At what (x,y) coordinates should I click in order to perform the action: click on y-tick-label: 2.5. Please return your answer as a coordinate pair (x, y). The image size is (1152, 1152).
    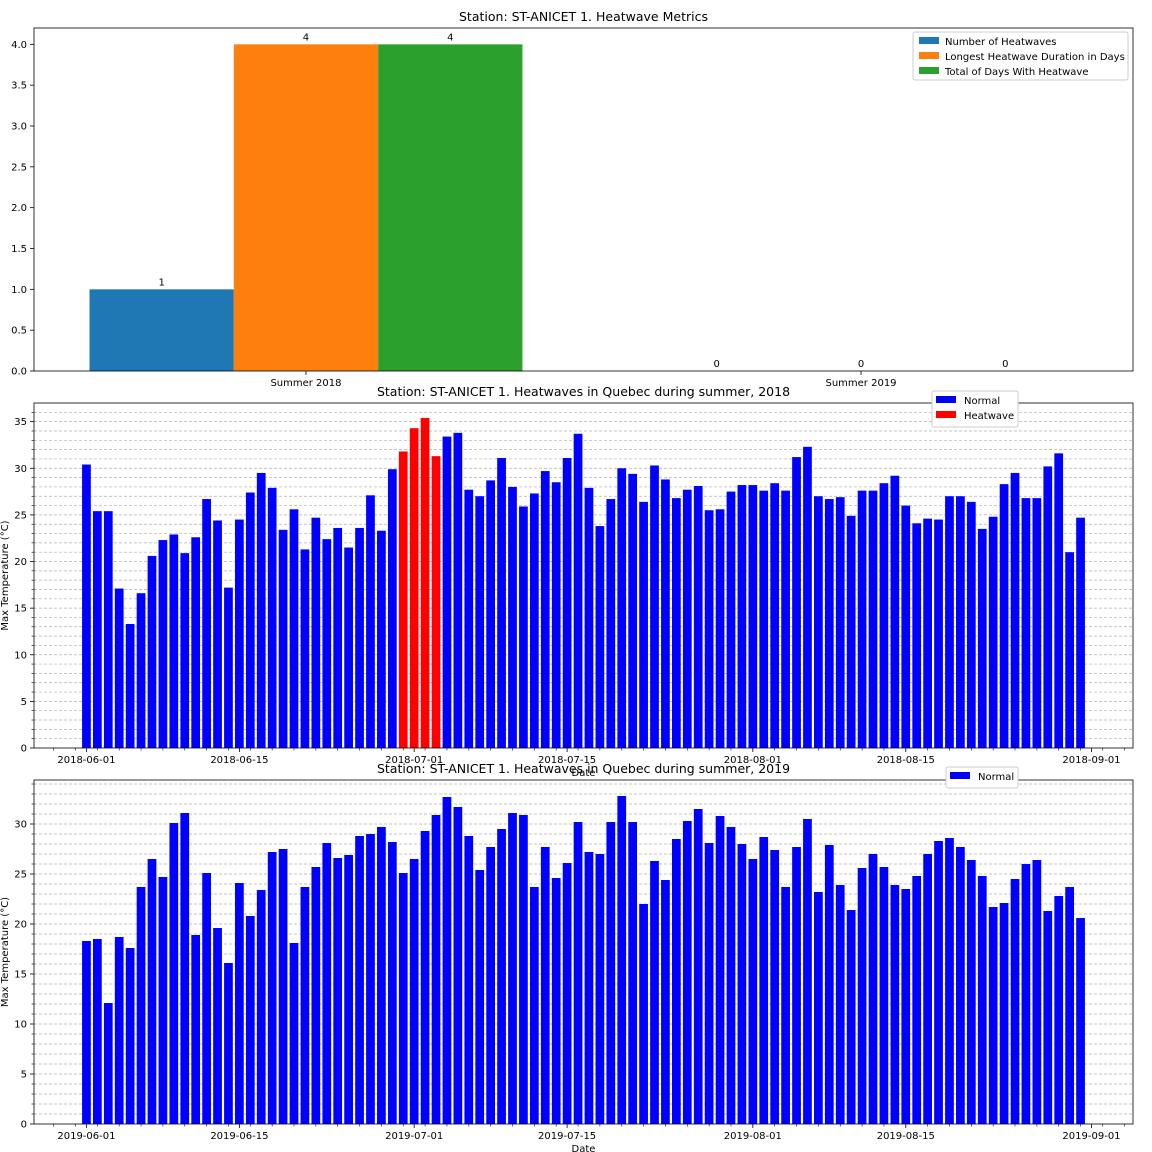
    Looking at the image, I should click on (19, 167).